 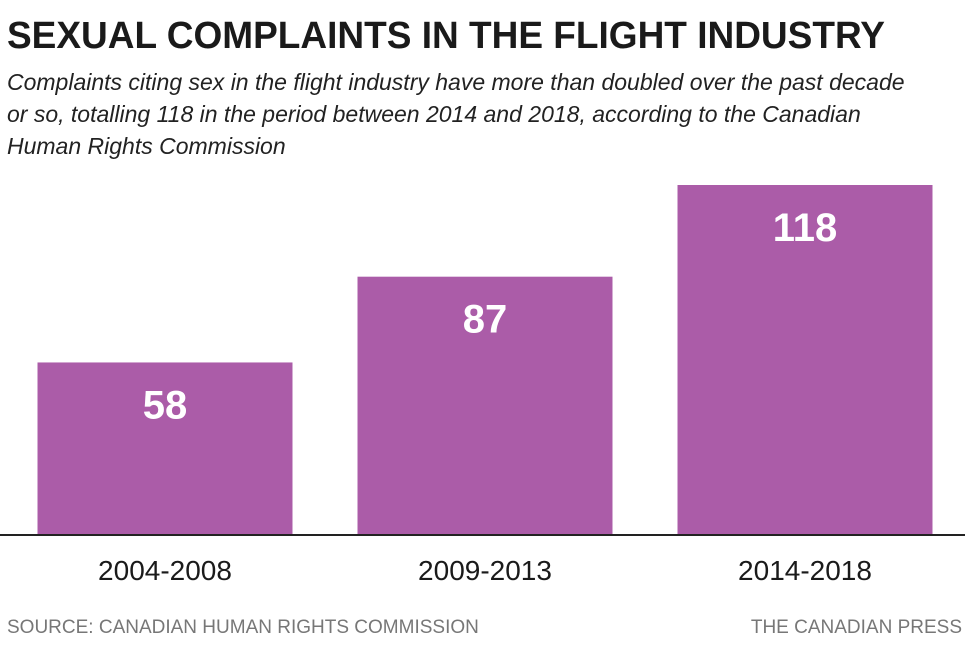 What do you see at coordinates (485, 320) in the screenshot?
I see `value-label: 87` at bounding box center [485, 320].